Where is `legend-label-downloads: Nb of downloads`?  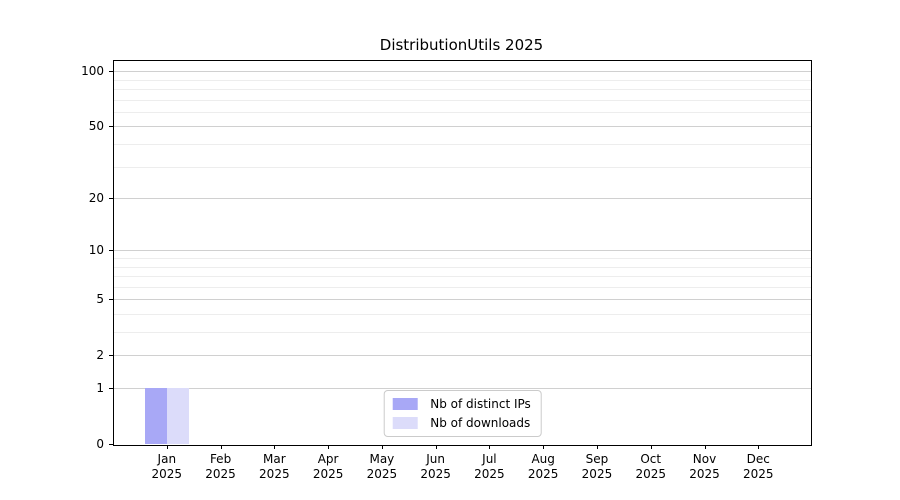 legend-label-downloads: Nb of downloads is located at coordinates (480, 423).